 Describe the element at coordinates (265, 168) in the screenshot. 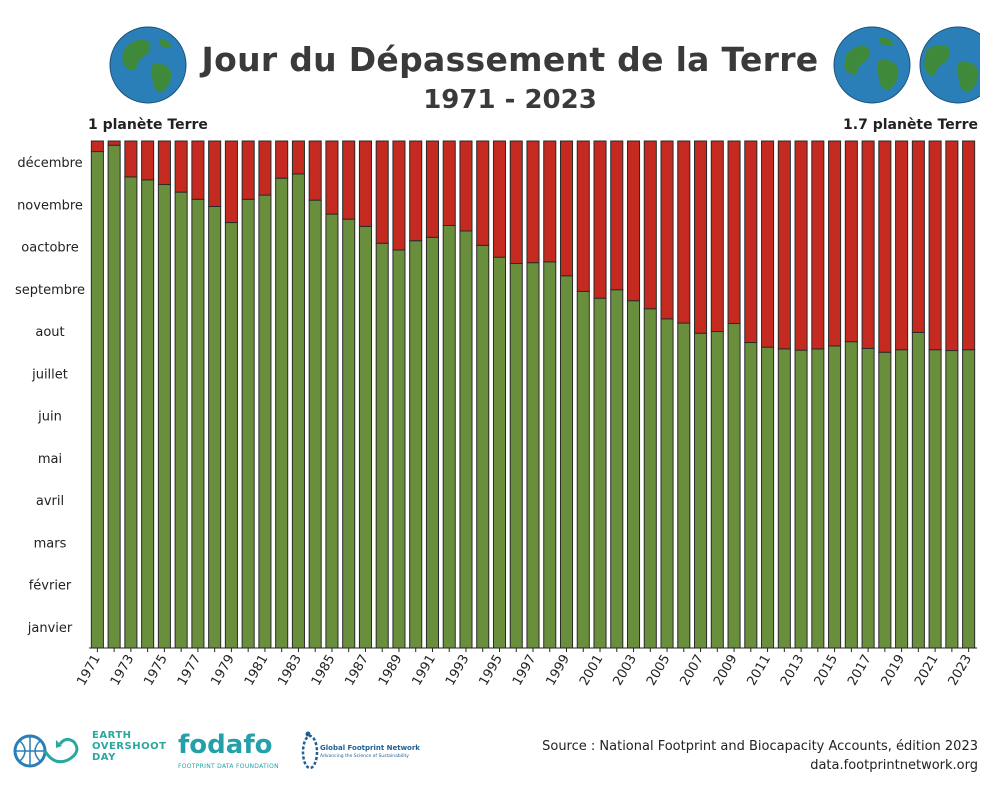

I see `bar-remaining-1981` at that location.